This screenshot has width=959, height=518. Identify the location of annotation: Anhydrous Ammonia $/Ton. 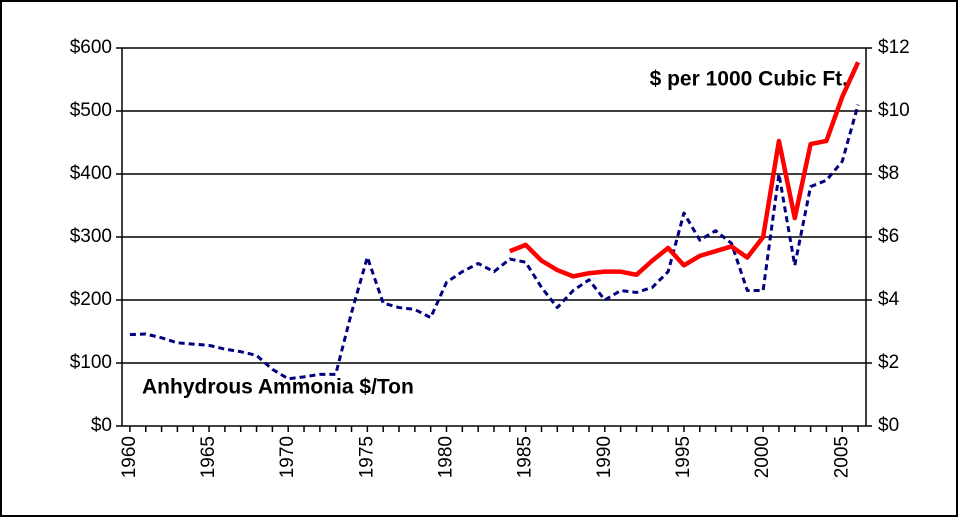
(278, 387).